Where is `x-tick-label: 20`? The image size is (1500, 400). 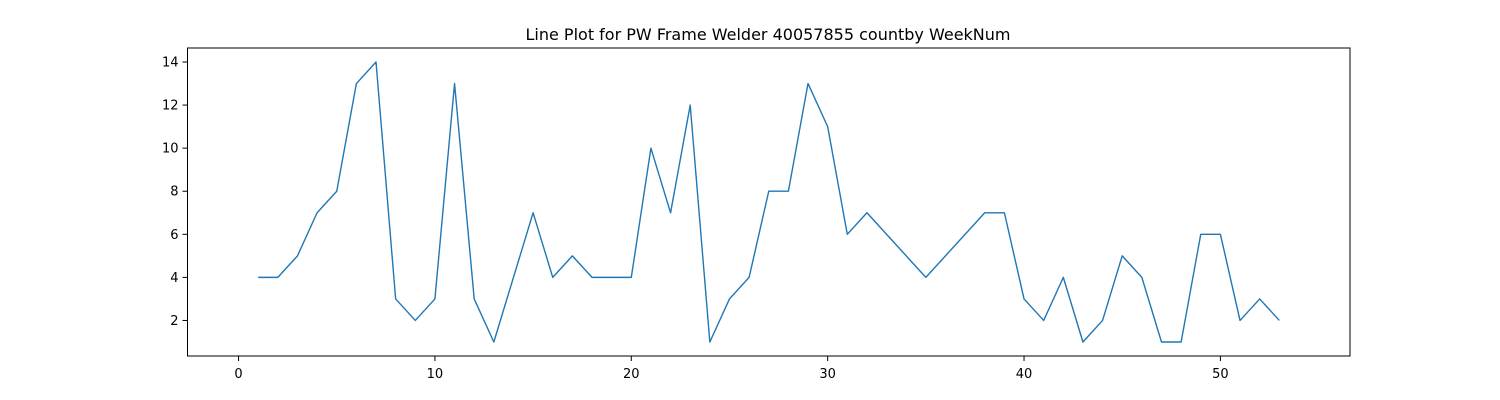 x-tick-label: 20 is located at coordinates (631, 374).